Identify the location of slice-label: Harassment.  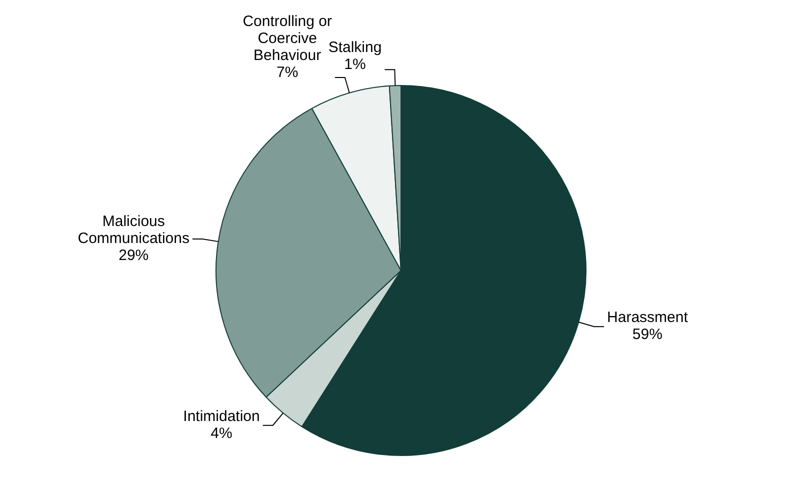
(648, 317).